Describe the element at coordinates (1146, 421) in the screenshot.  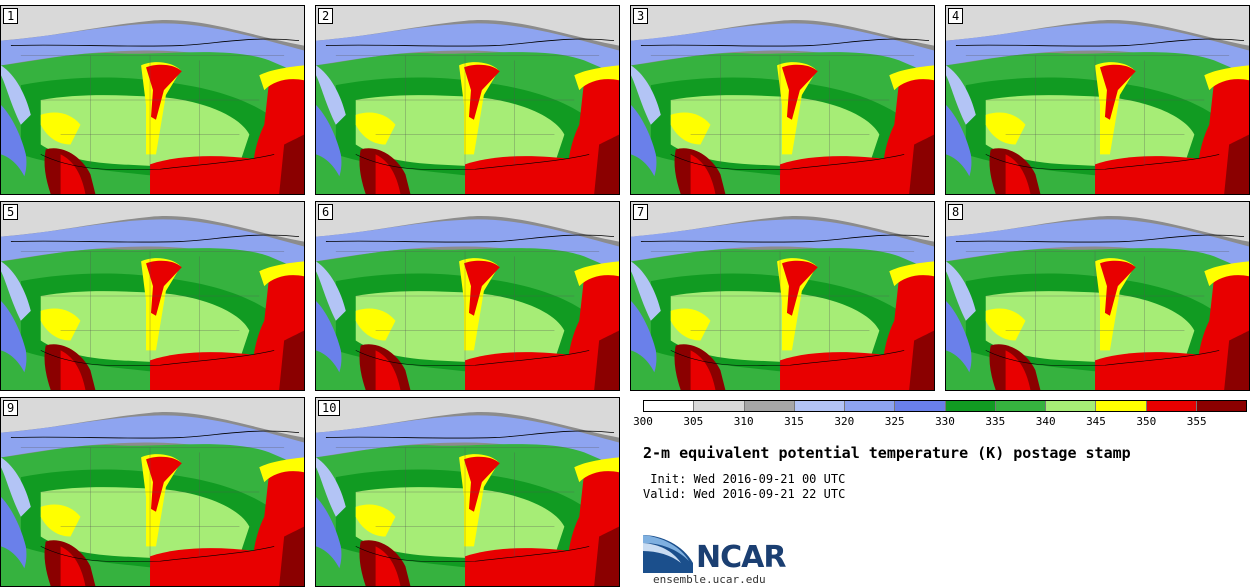
I see `colorbar-tick-label: 350` at that location.